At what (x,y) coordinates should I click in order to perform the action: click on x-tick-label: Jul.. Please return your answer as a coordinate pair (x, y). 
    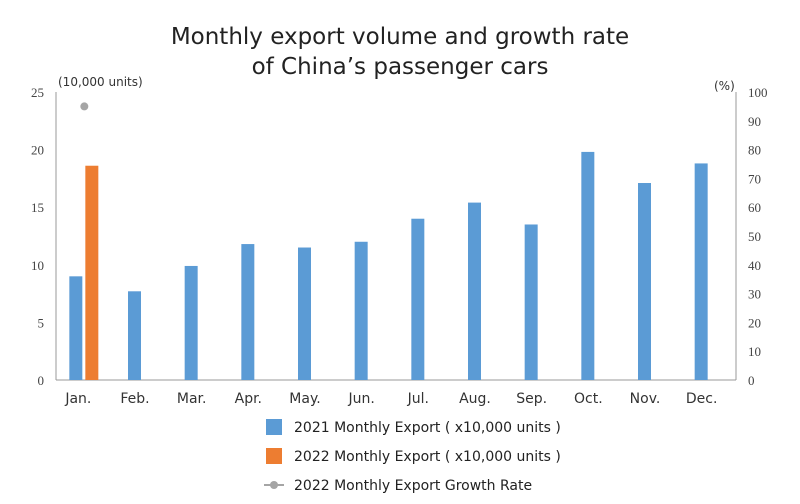
    Looking at the image, I should click on (418, 399).